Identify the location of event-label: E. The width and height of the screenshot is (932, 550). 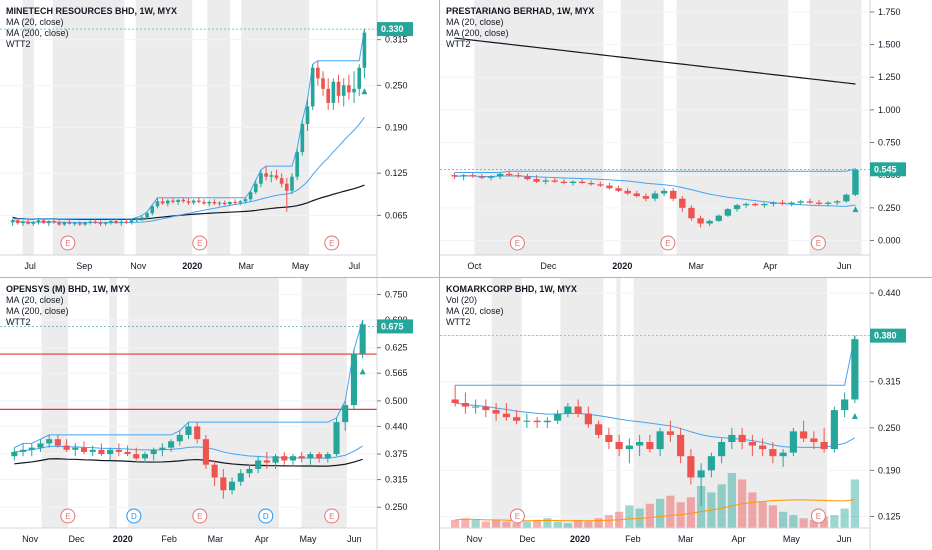
(331, 243).